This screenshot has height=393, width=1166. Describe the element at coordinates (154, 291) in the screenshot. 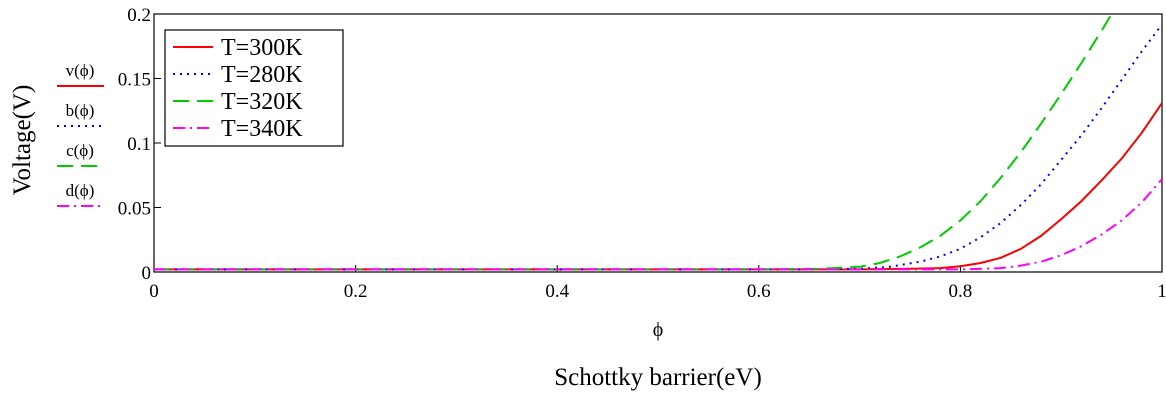

I see `x-tick-label: 0` at that location.